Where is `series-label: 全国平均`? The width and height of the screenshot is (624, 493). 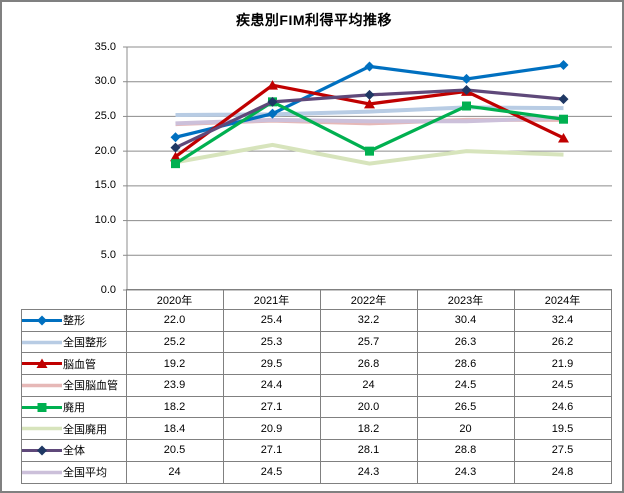 series-label: 全国平均 is located at coordinates (85, 473).